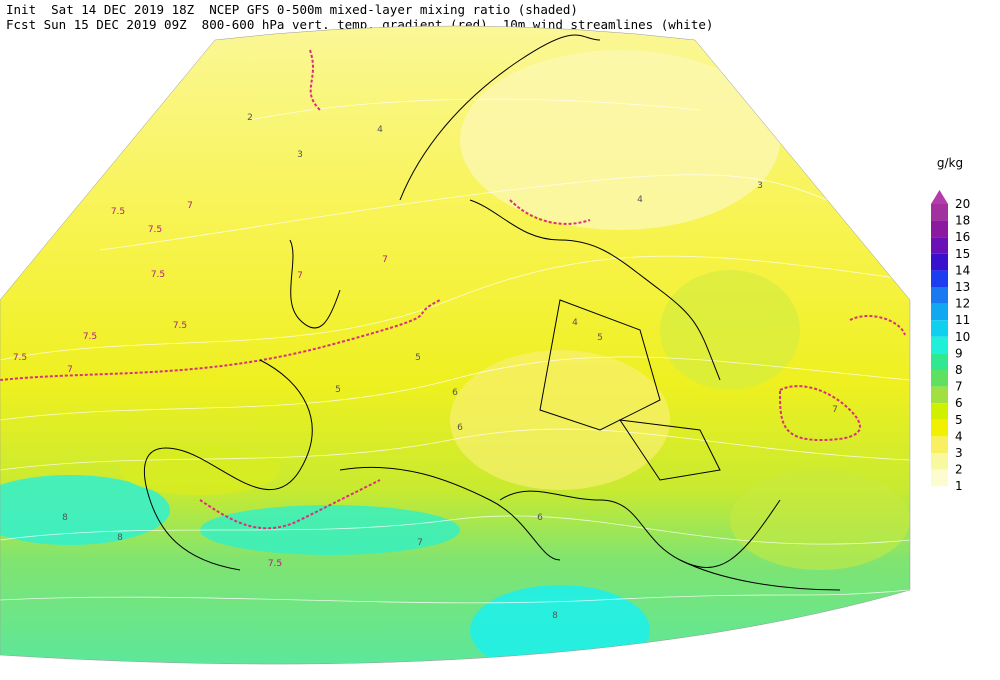  I want to click on legend-label: 18, so click(962, 221).